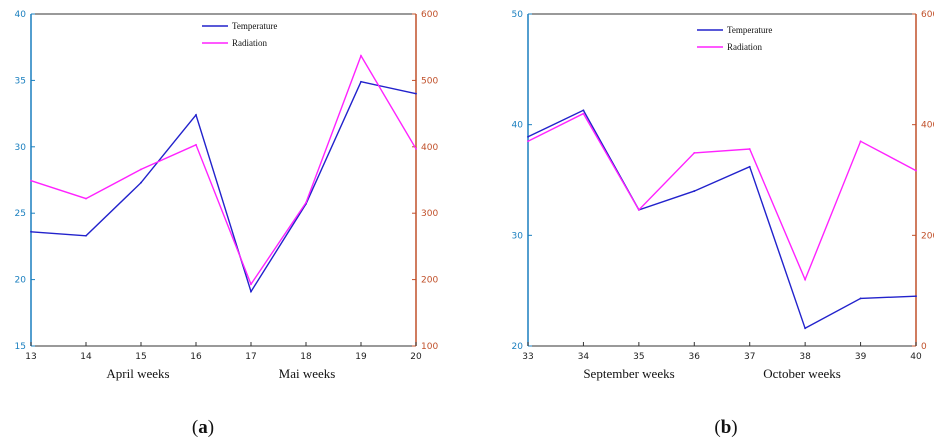 The height and width of the screenshot is (443, 934). I want to click on x-axis-group-label: October weeks, so click(802, 373).